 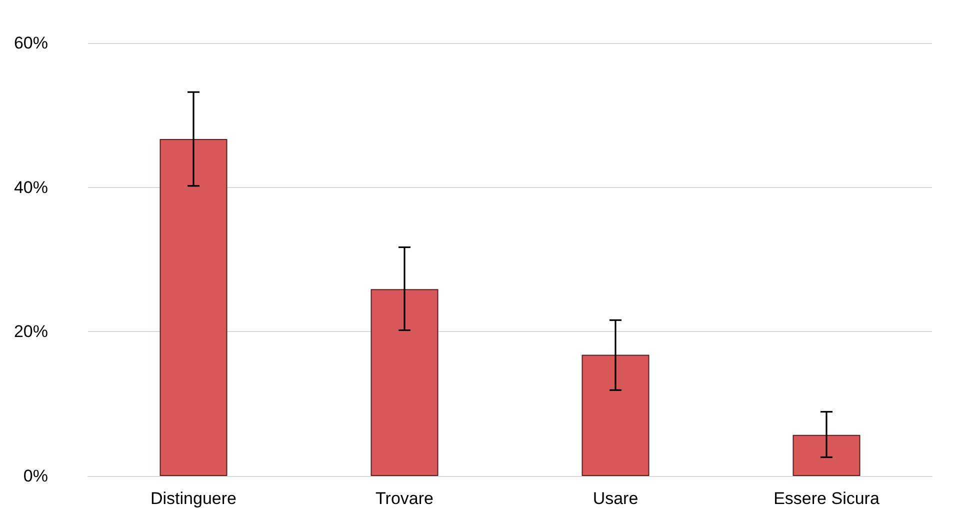 I want to click on y-tick-label: 0%, so click(x=35, y=476).